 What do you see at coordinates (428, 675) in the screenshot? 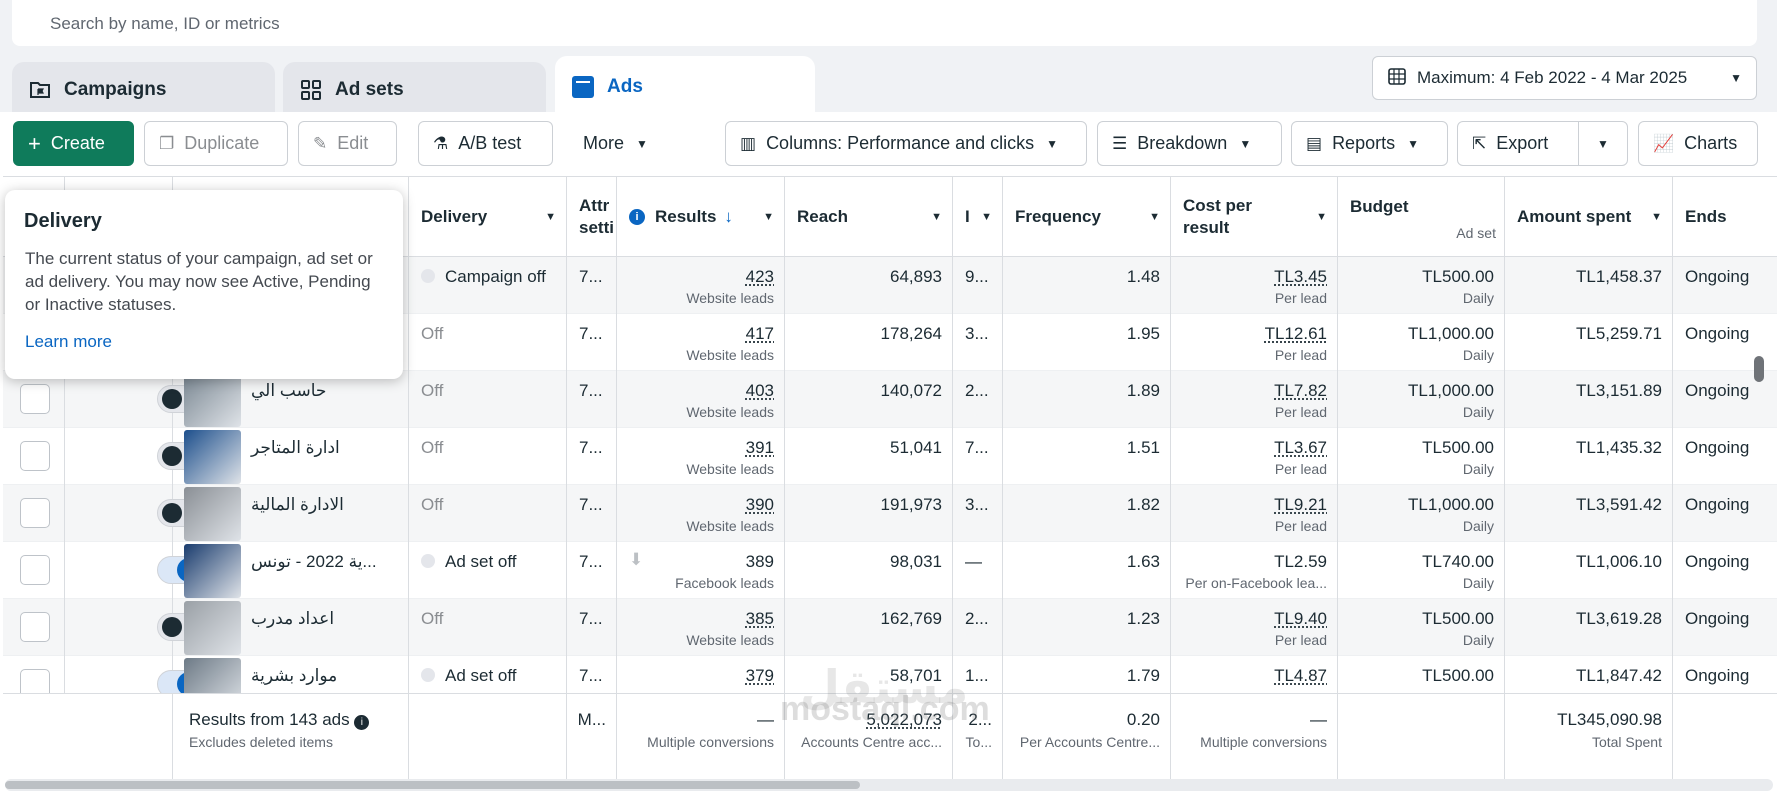
I see `status-dot-icon` at bounding box center [428, 675].